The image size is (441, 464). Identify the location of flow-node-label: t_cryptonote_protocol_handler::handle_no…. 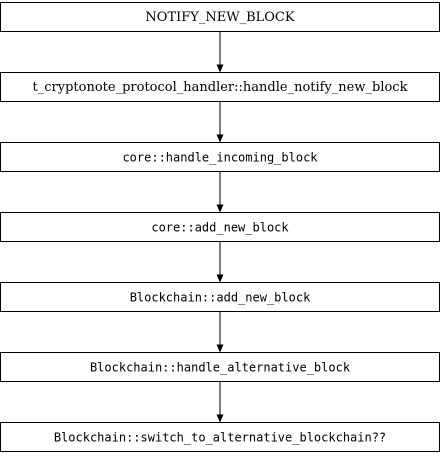
(220, 87).